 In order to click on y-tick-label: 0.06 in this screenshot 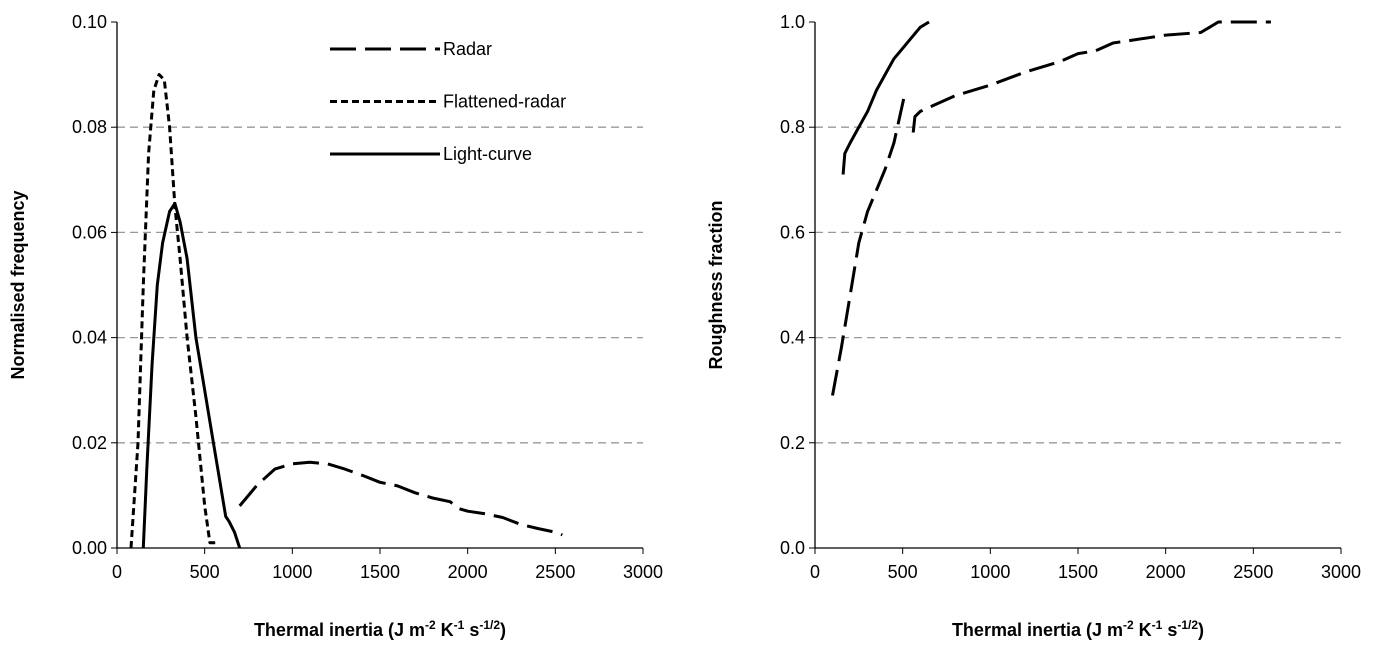, I will do `click(89, 232)`.